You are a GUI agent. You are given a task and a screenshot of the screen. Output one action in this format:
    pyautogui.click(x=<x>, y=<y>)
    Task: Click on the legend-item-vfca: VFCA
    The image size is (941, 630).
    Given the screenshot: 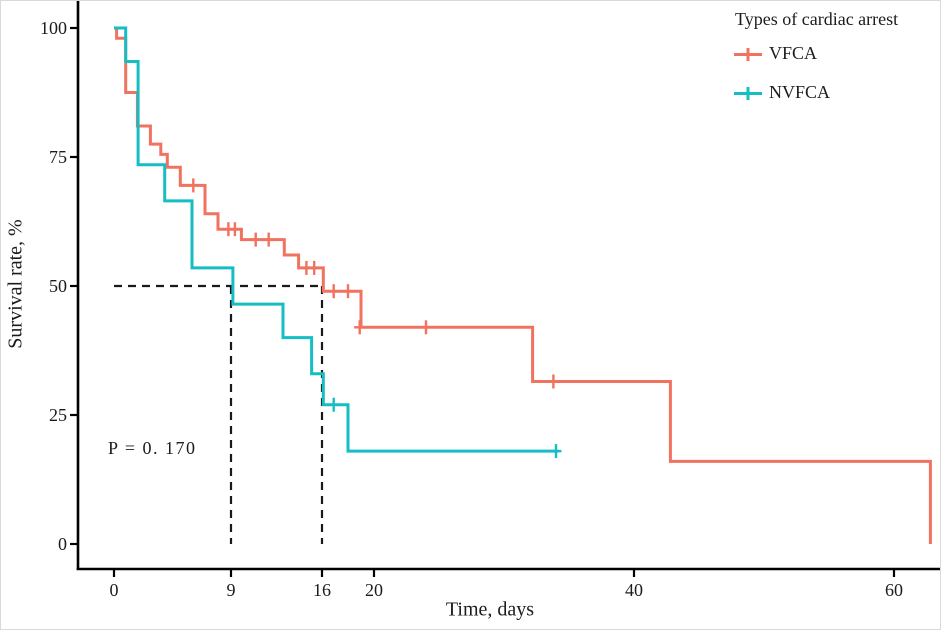 What is the action you would take?
    pyautogui.click(x=793, y=53)
    